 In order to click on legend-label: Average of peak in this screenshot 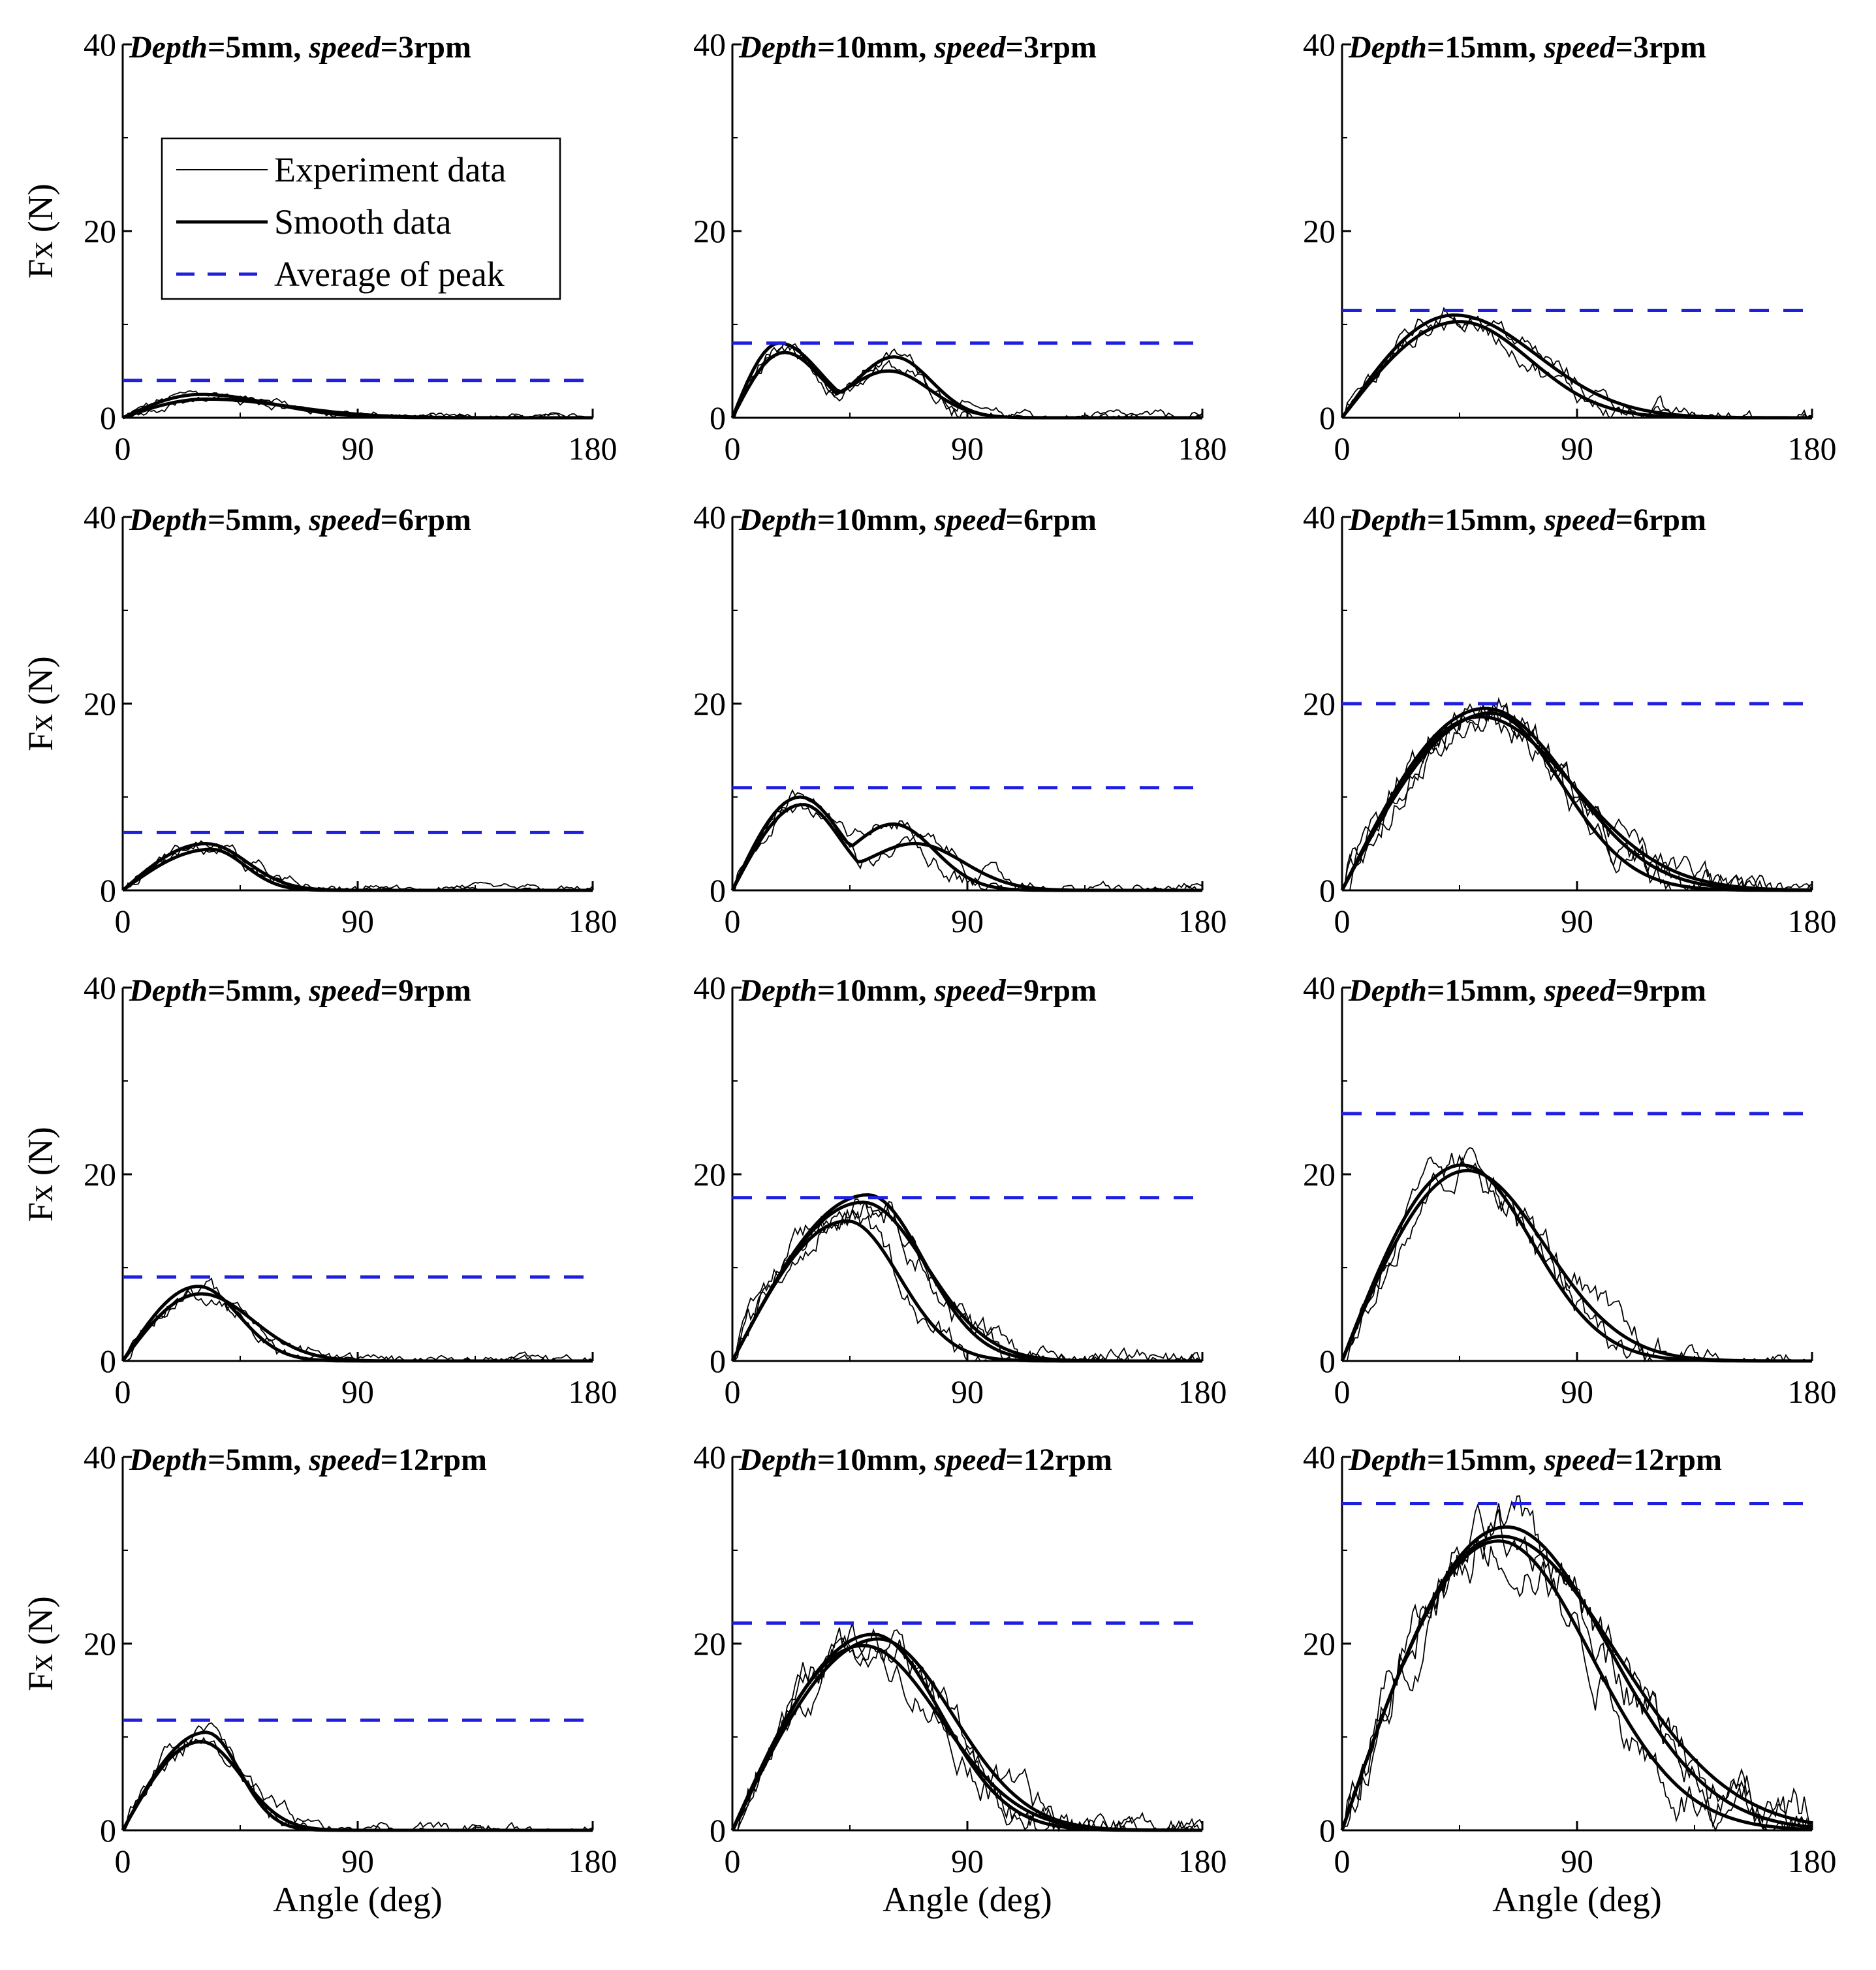, I will do `click(390, 274)`.